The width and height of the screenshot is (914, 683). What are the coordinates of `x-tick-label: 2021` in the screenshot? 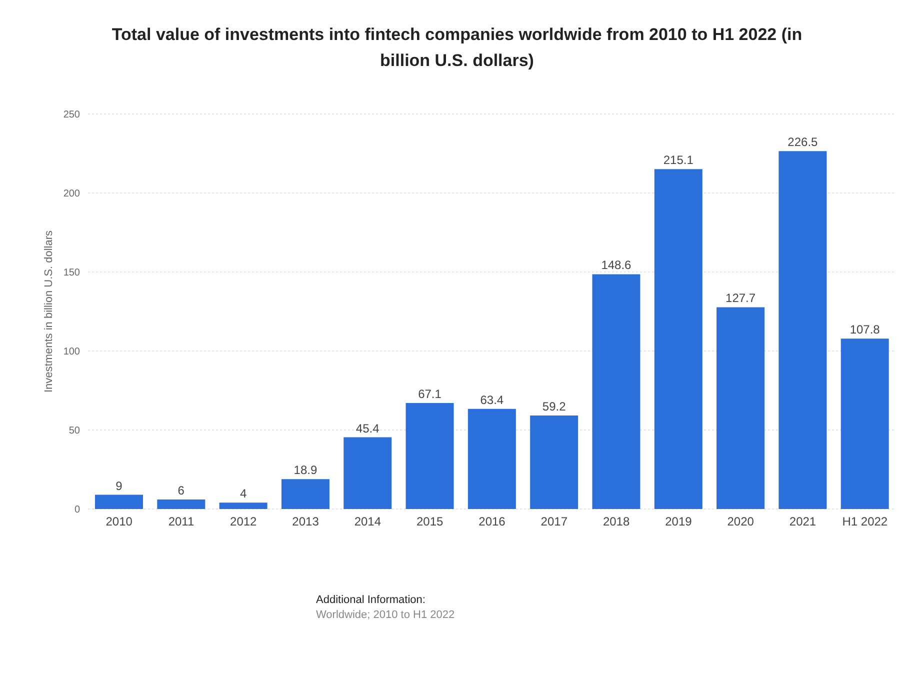 It's located at (802, 521).